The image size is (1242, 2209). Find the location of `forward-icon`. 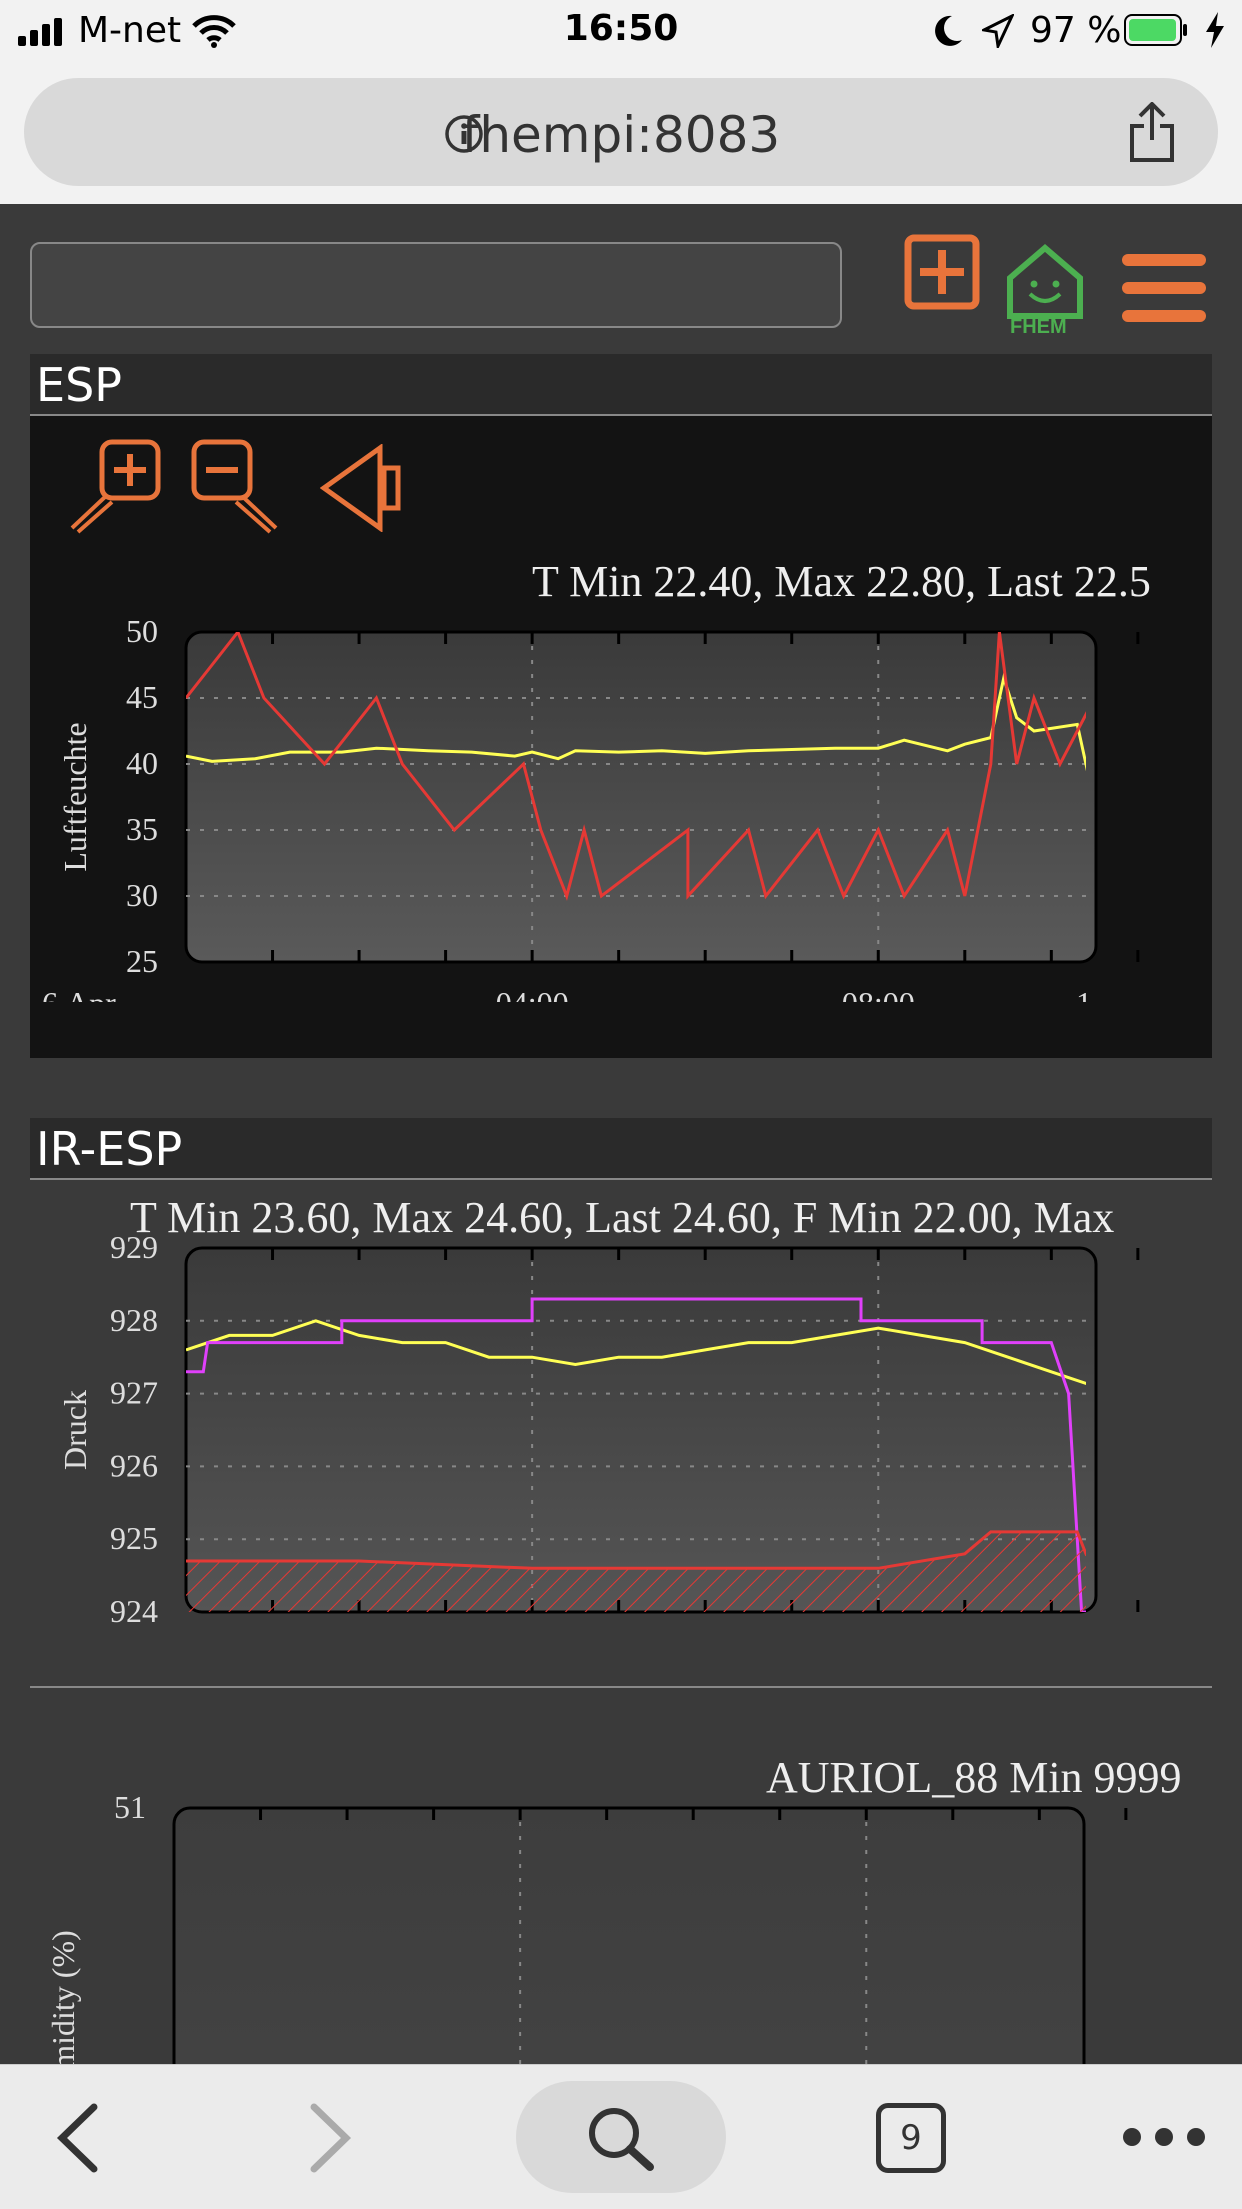

forward-icon is located at coordinates (330, 2138).